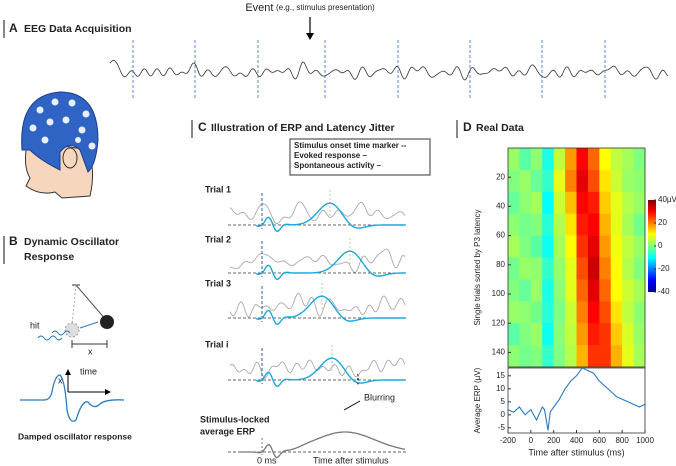 The image size is (676, 466). Describe the element at coordinates (500, 206) in the screenshot. I see `y-tick-label: 40` at that location.